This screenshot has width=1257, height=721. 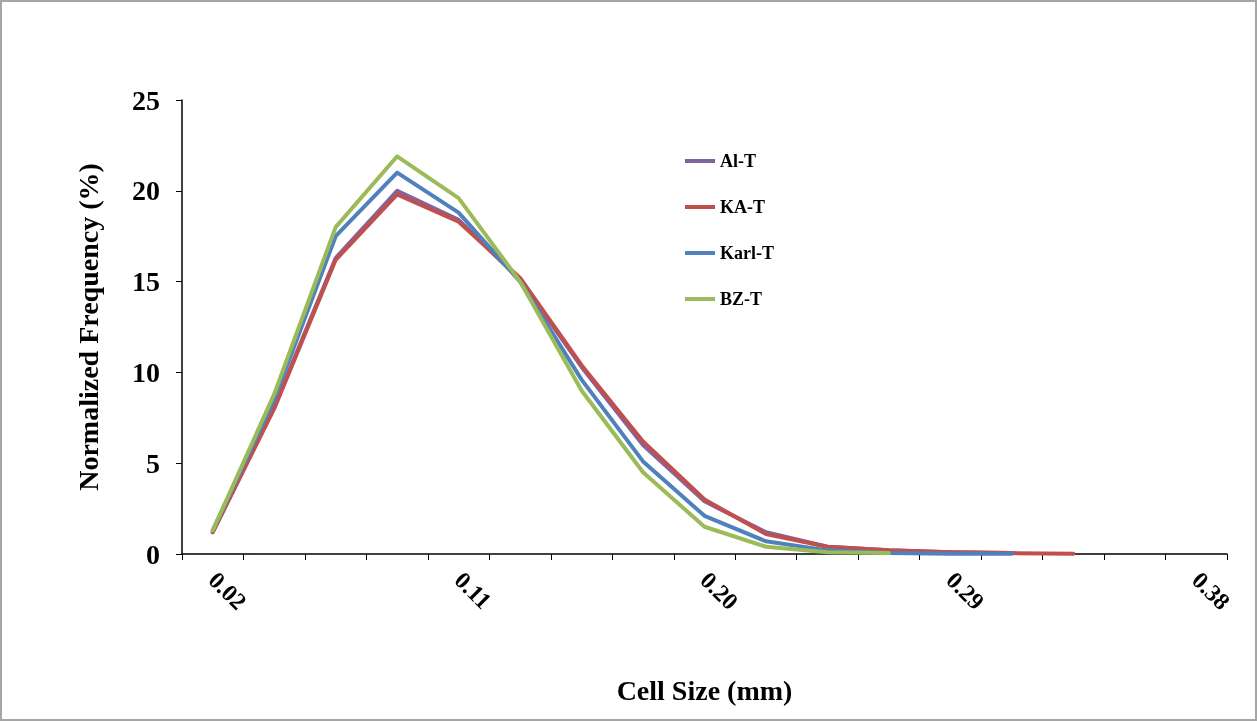 I want to click on x-tick-label: 0.20, so click(x=719, y=590).